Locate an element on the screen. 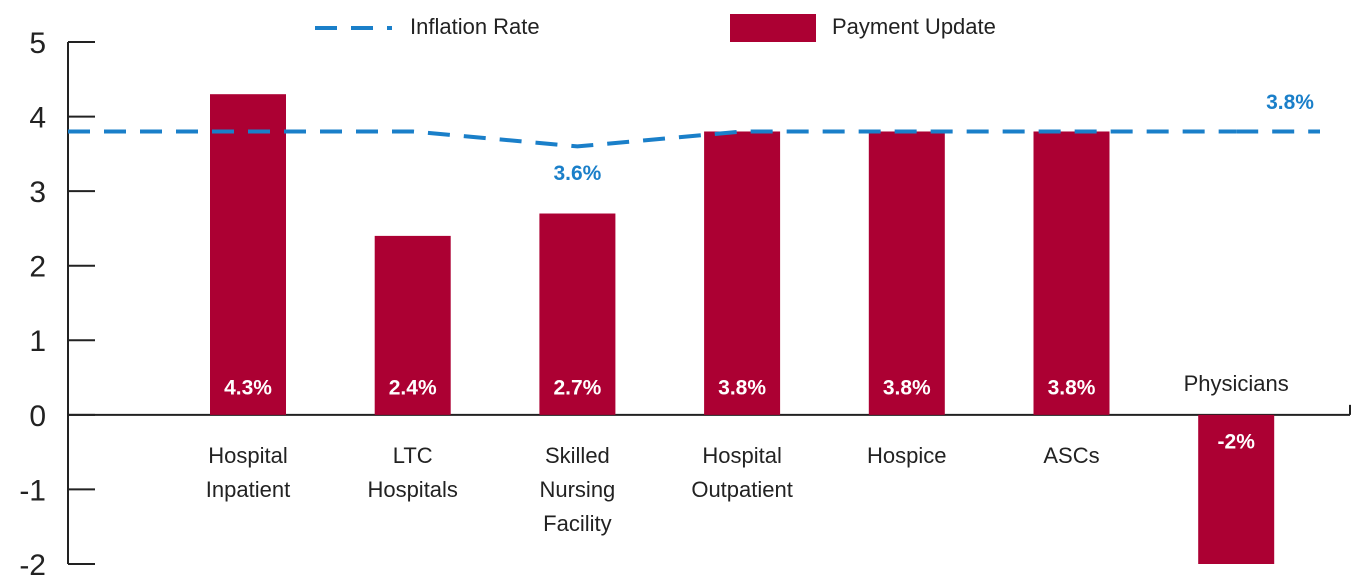  data-label: 4.3% is located at coordinates (248, 387).